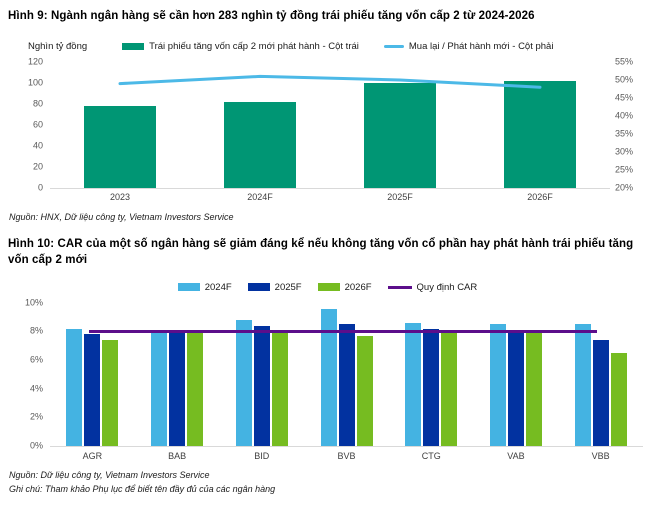 This screenshot has width=655, height=509. Describe the element at coordinates (36, 330) in the screenshot. I see `fig10-tick-label: 8%` at that location.